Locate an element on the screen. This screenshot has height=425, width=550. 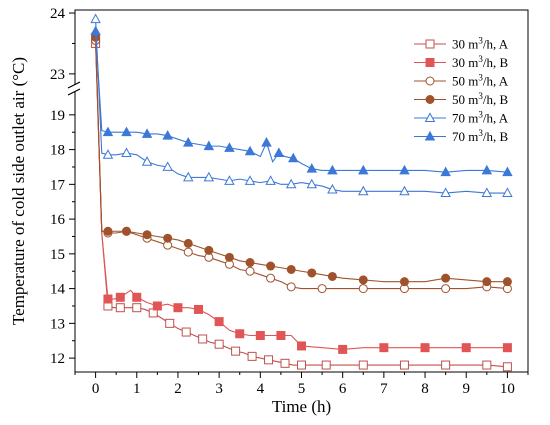
y-tick-label: 14 is located at coordinates (58, 290).